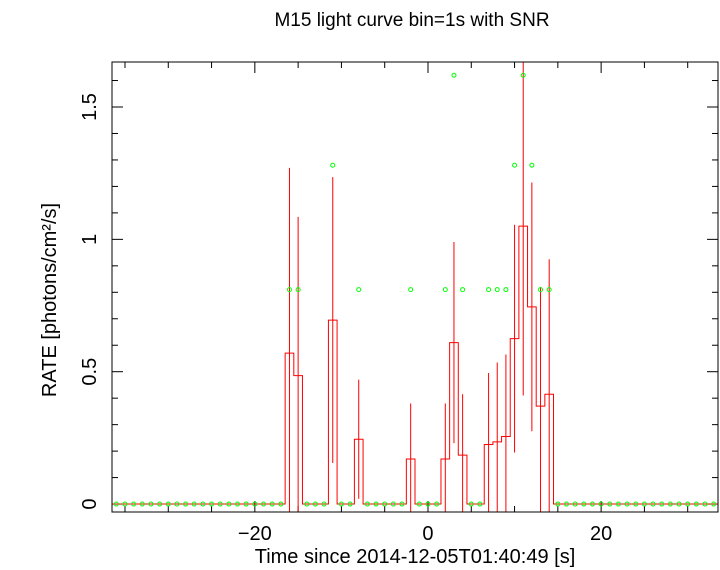 This screenshot has width=720, height=570. What do you see at coordinates (427, 534) in the screenshot?
I see `x-tick-label: 0` at bounding box center [427, 534].